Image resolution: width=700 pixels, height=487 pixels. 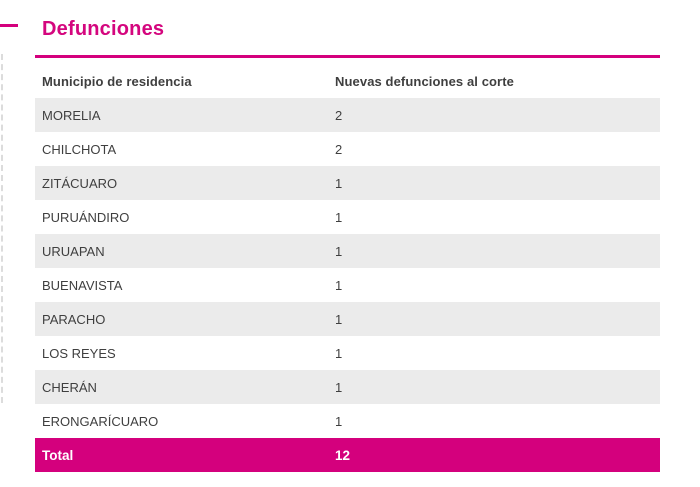 What do you see at coordinates (117, 81) in the screenshot?
I see `column-header-municipio: Municipio de residencia` at bounding box center [117, 81].